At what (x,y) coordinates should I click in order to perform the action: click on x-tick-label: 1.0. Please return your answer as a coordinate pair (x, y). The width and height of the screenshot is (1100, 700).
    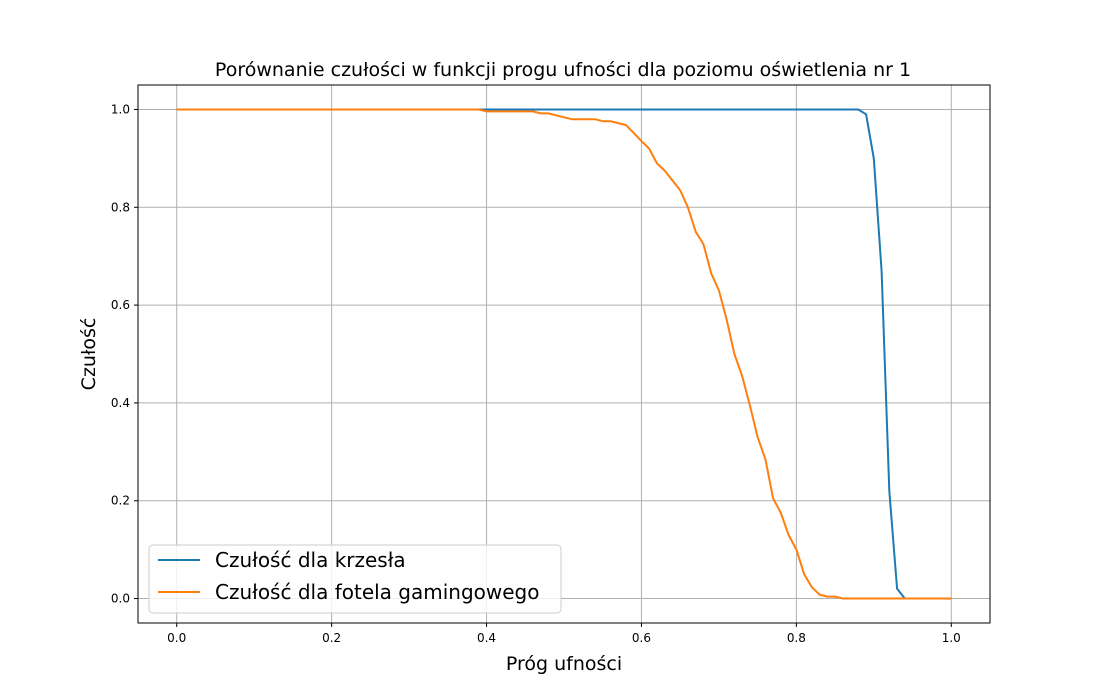
    Looking at the image, I should click on (951, 638).